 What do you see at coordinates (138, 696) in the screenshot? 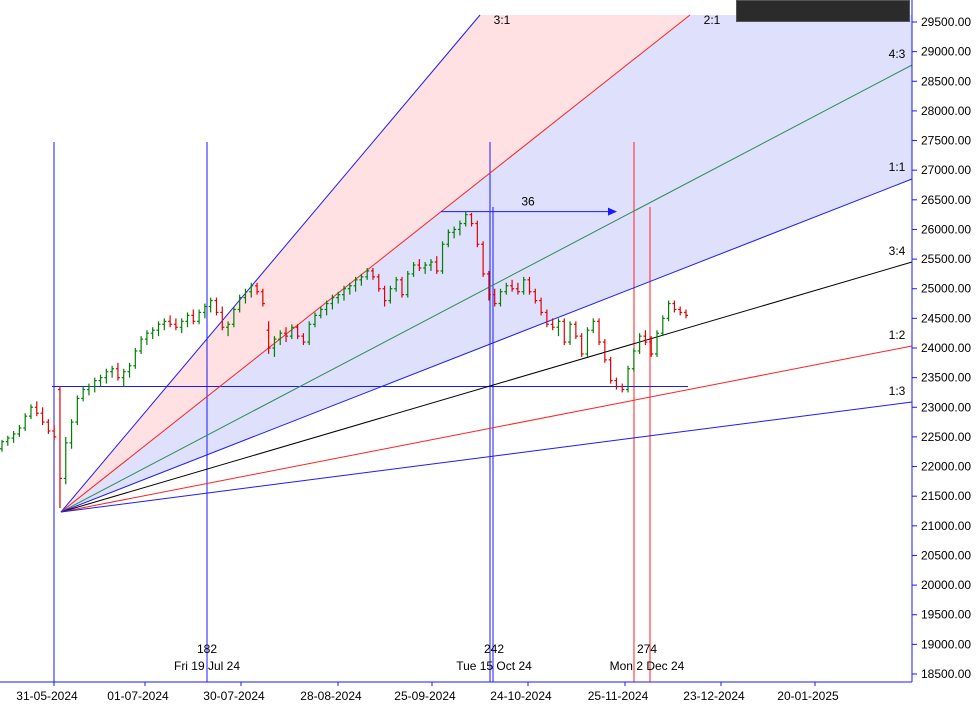
I see `x-tick-label: 01-07-2024` at bounding box center [138, 696].